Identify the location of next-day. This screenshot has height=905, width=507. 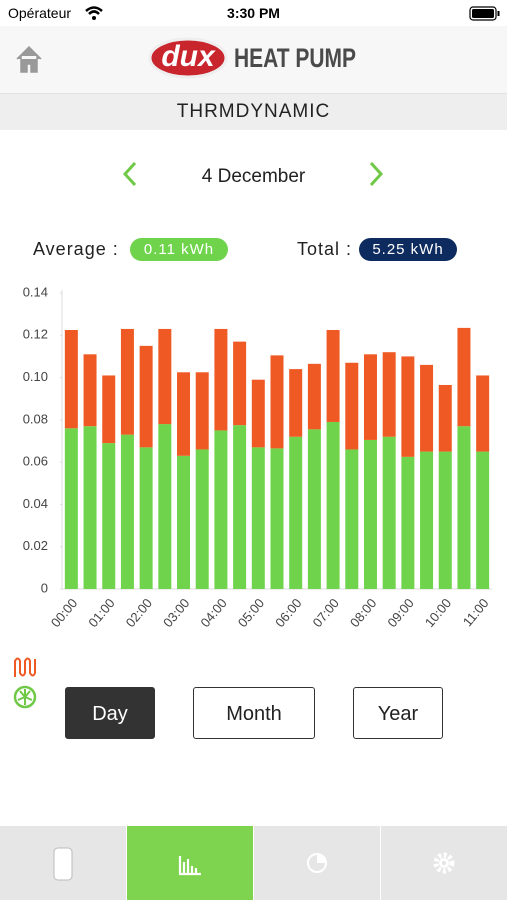
(376, 174).